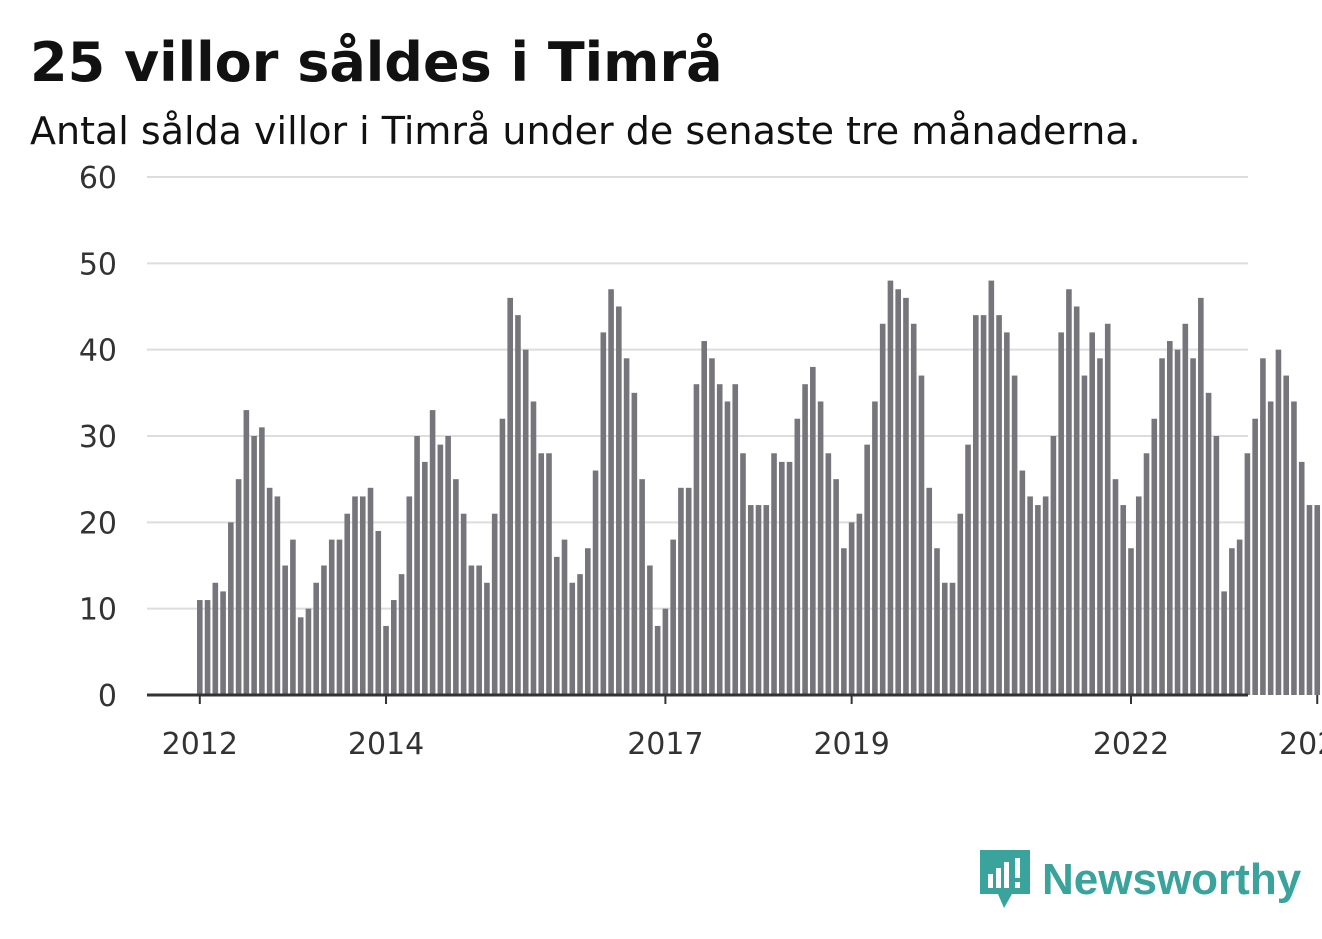 The image size is (1322, 939). Describe the element at coordinates (98, 523) in the screenshot. I see `y-tick-label-20: 20` at that location.